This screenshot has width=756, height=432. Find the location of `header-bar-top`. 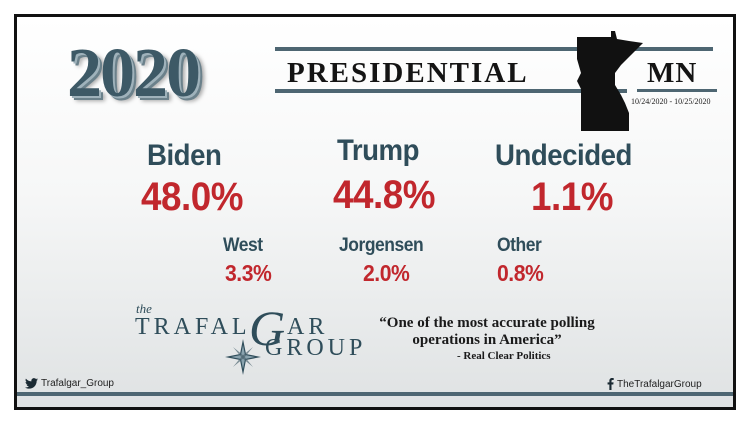

header-bar-top is located at coordinates (494, 49).